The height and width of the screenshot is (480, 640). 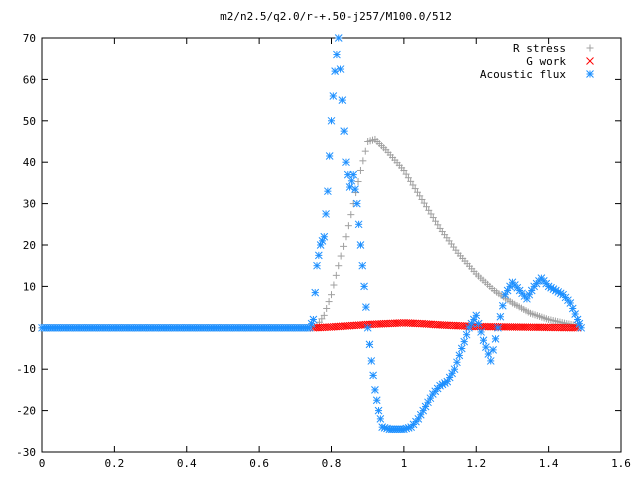 What do you see at coordinates (259, 463) in the screenshot?
I see `x-tick-label: 0.6` at bounding box center [259, 463].